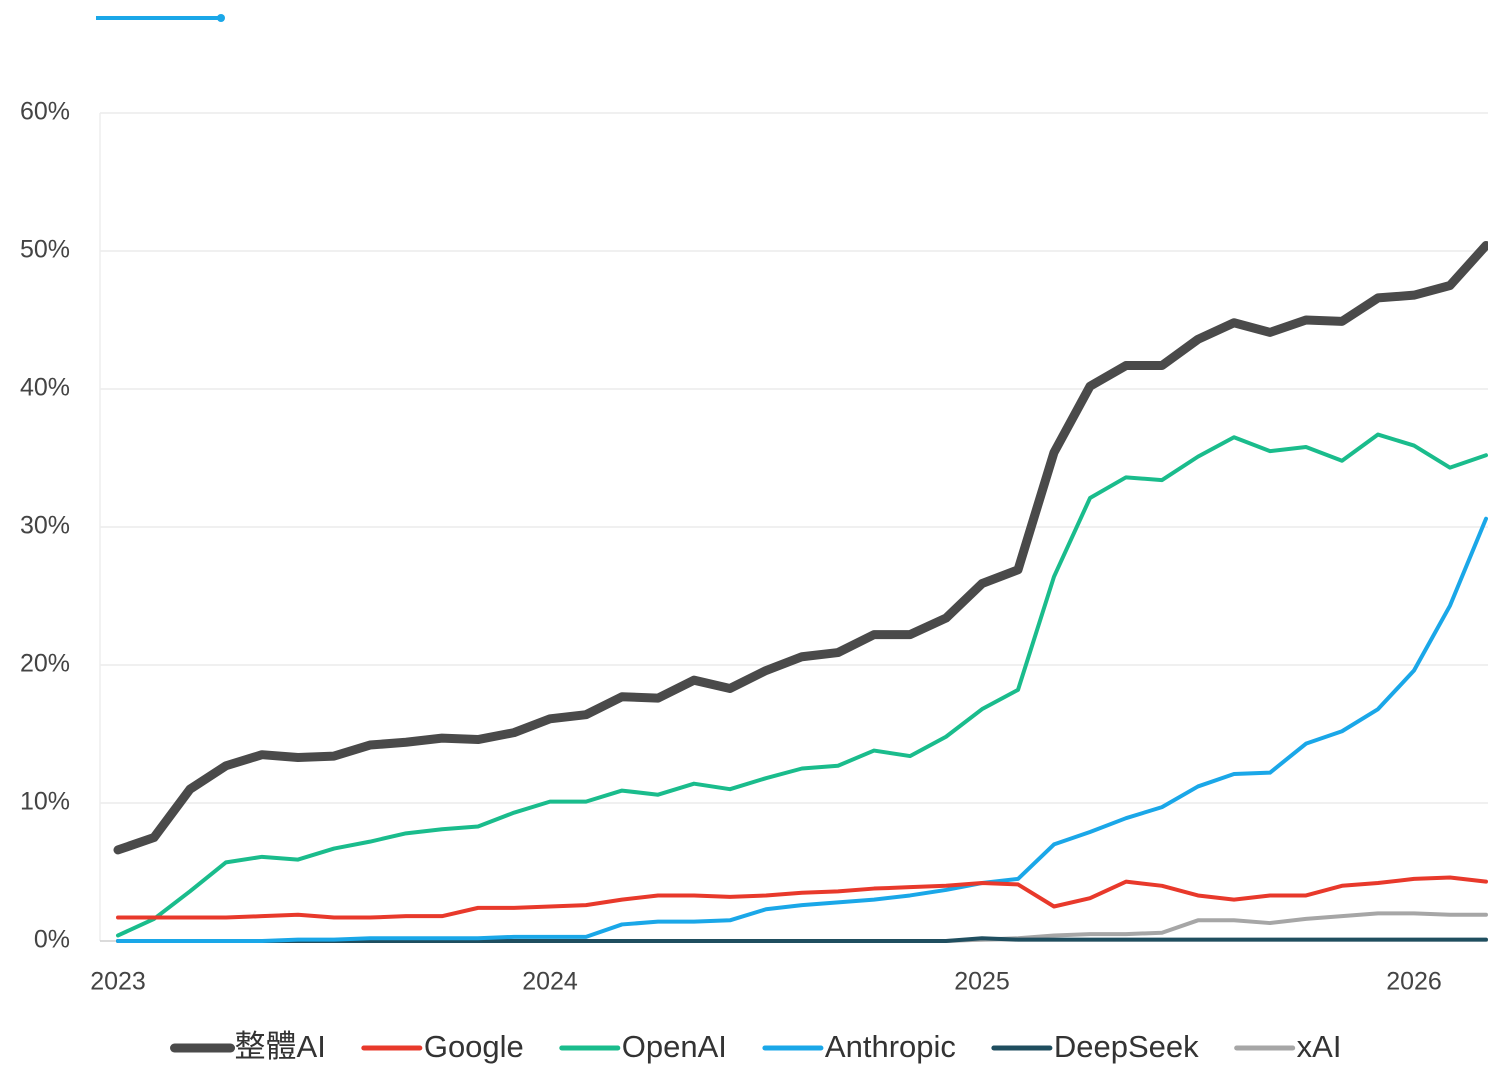 This screenshot has height=1068, width=1488. I want to click on legend-label: xAI, so click(1319, 1046).